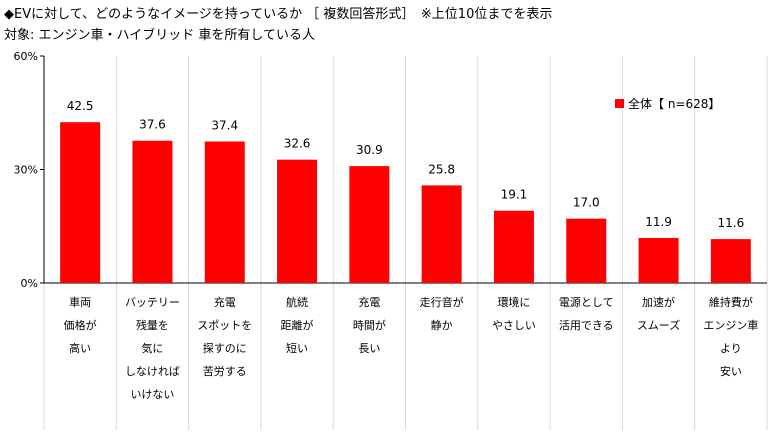 The width and height of the screenshot is (770, 433). What do you see at coordinates (369, 348) in the screenshot?
I see `category-label-5: 長い` at bounding box center [369, 348].